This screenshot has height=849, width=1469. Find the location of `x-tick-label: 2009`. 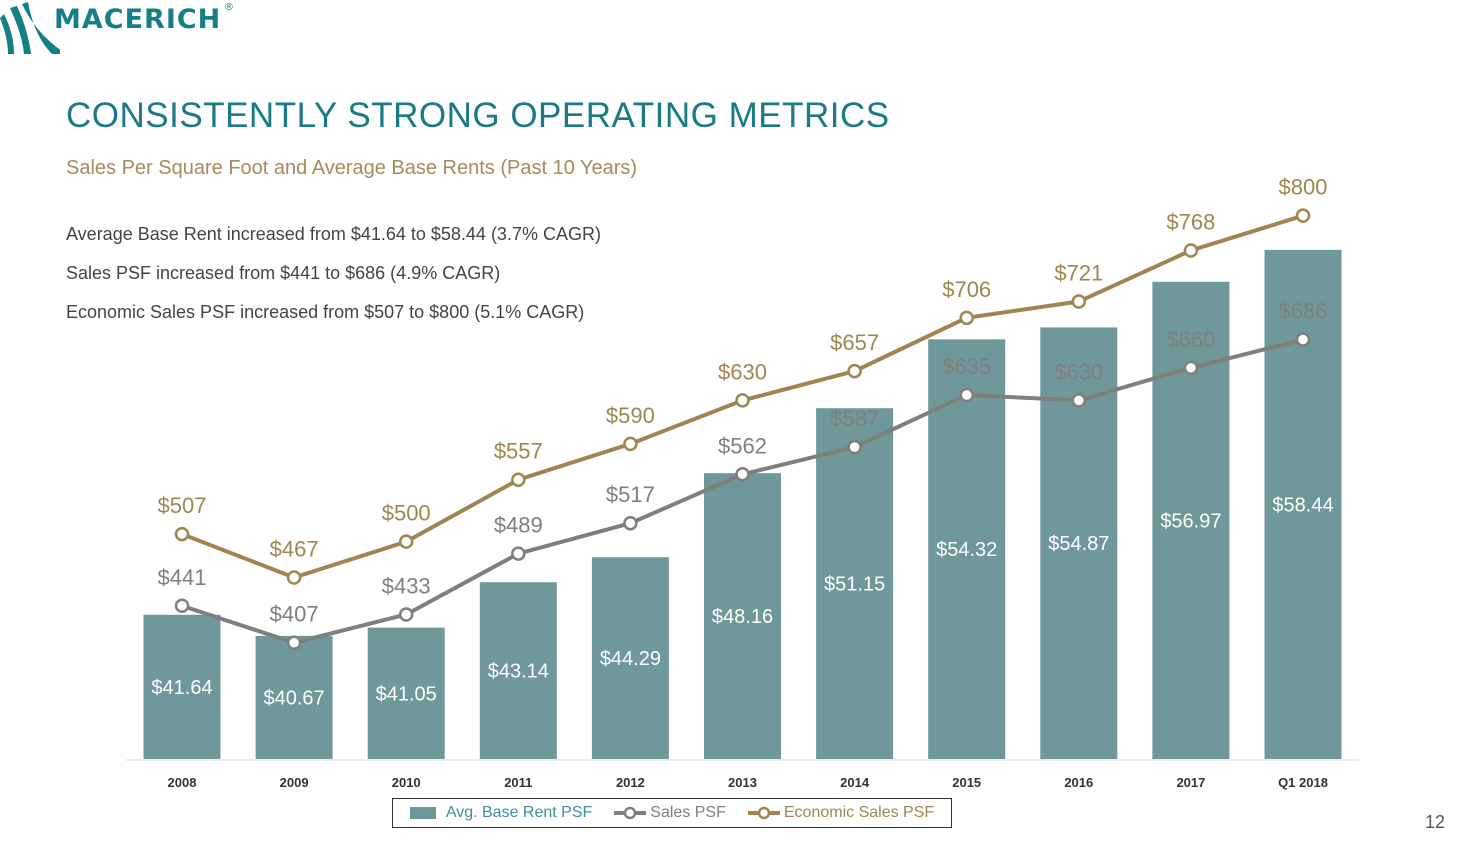

x-tick-label: 2009 is located at coordinates (294, 782).